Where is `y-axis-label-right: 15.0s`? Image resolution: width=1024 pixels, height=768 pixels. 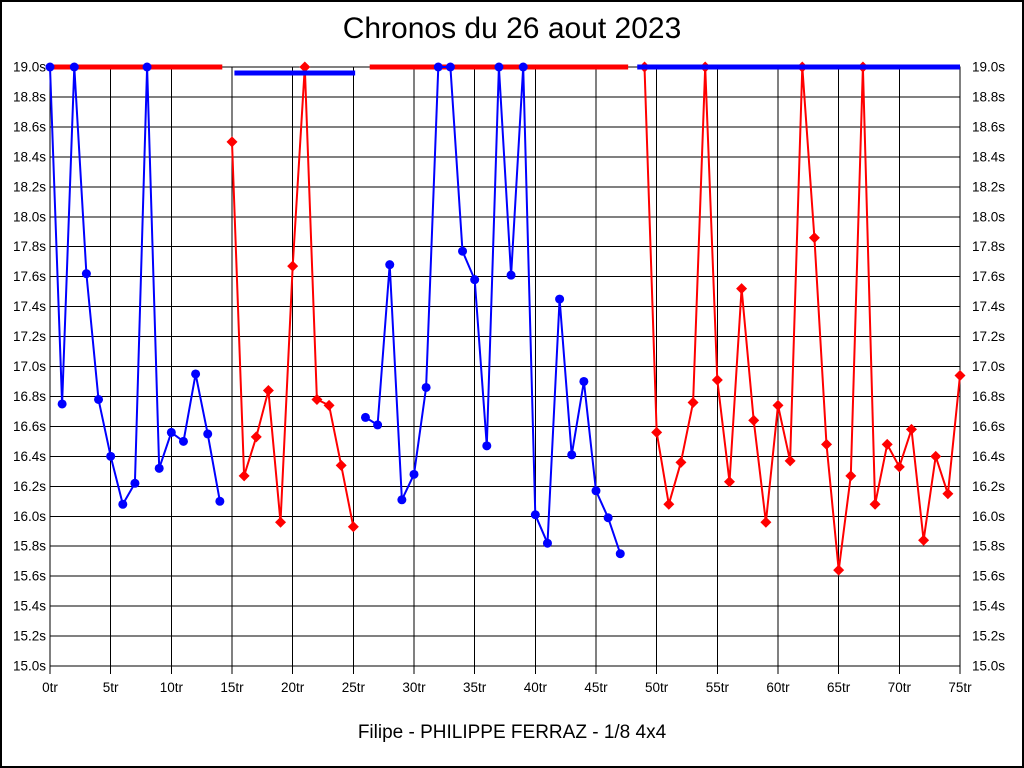 y-axis-label-right: 15.0s is located at coordinates (988, 666).